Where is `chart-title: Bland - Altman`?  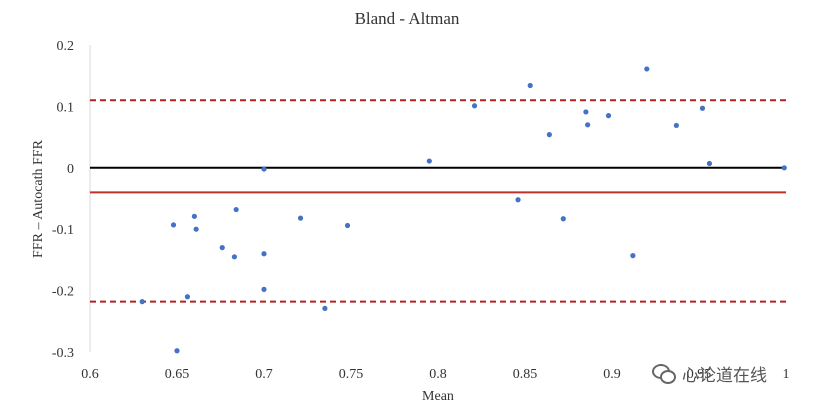
chart-title: Bland - Altman is located at coordinates (407, 18).